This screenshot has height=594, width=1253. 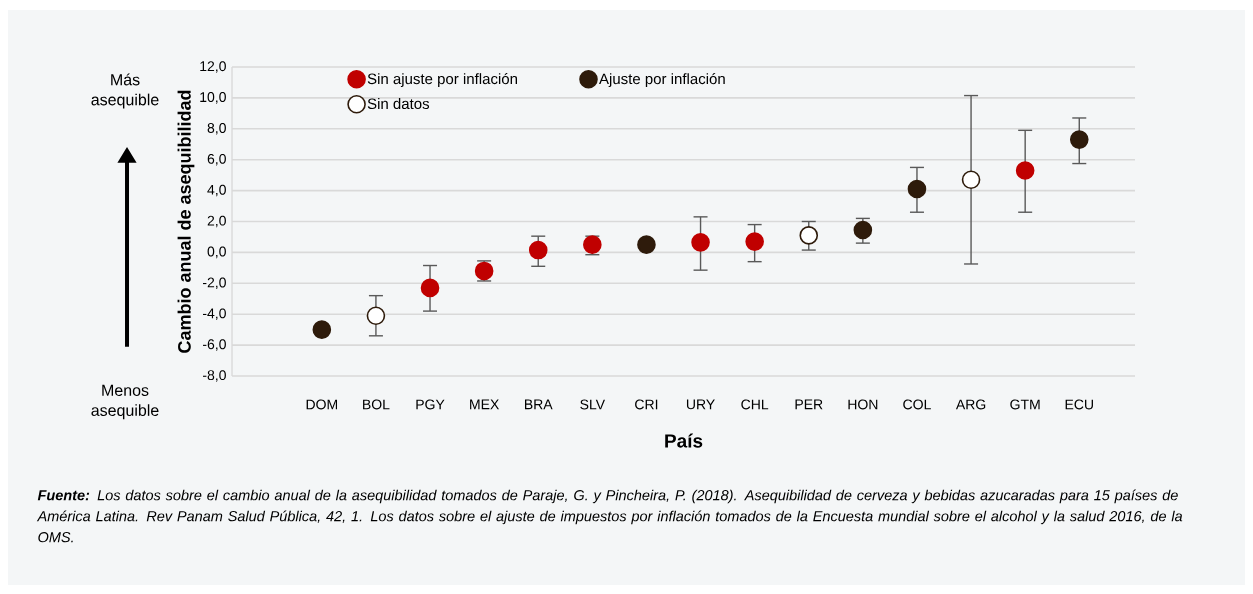 What do you see at coordinates (538, 404) in the screenshot?
I see `x-tick-label: BRA` at bounding box center [538, 404].